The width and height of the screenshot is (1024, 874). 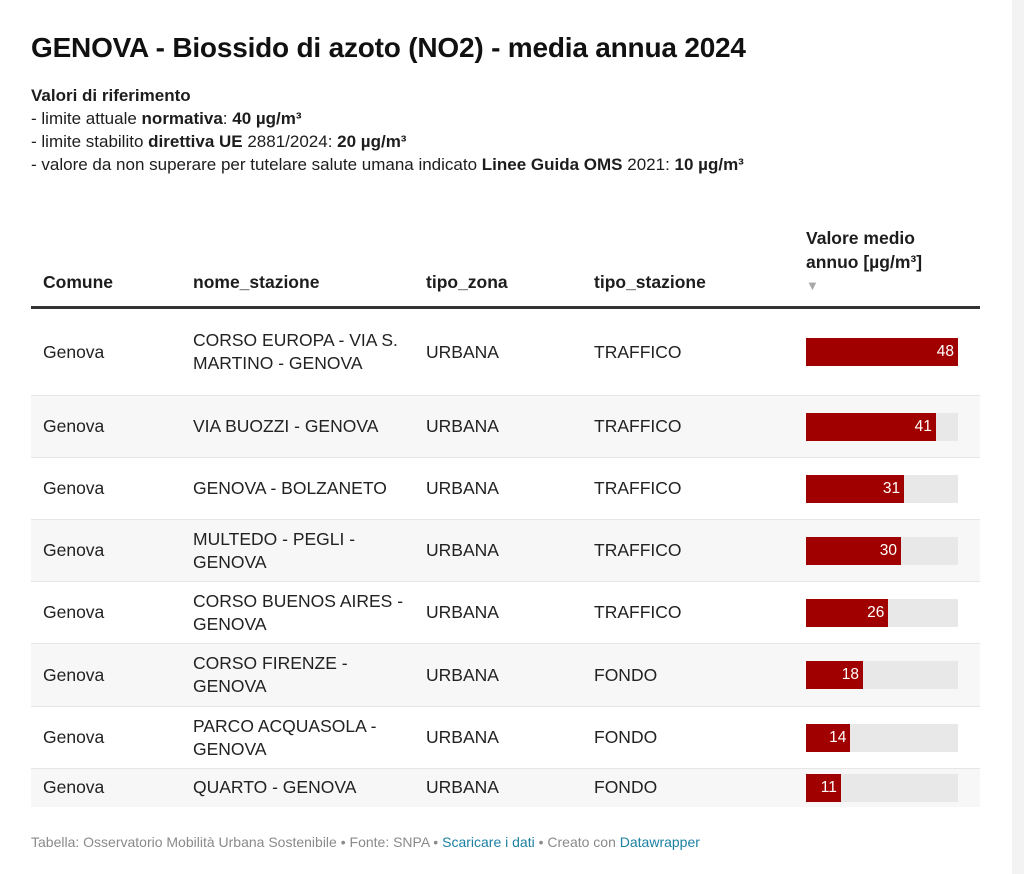 What do you see at coordinates (290, 141) in the screenshot?
I see `intro-text: 2881/2024:` at bounding box center [290, 141].